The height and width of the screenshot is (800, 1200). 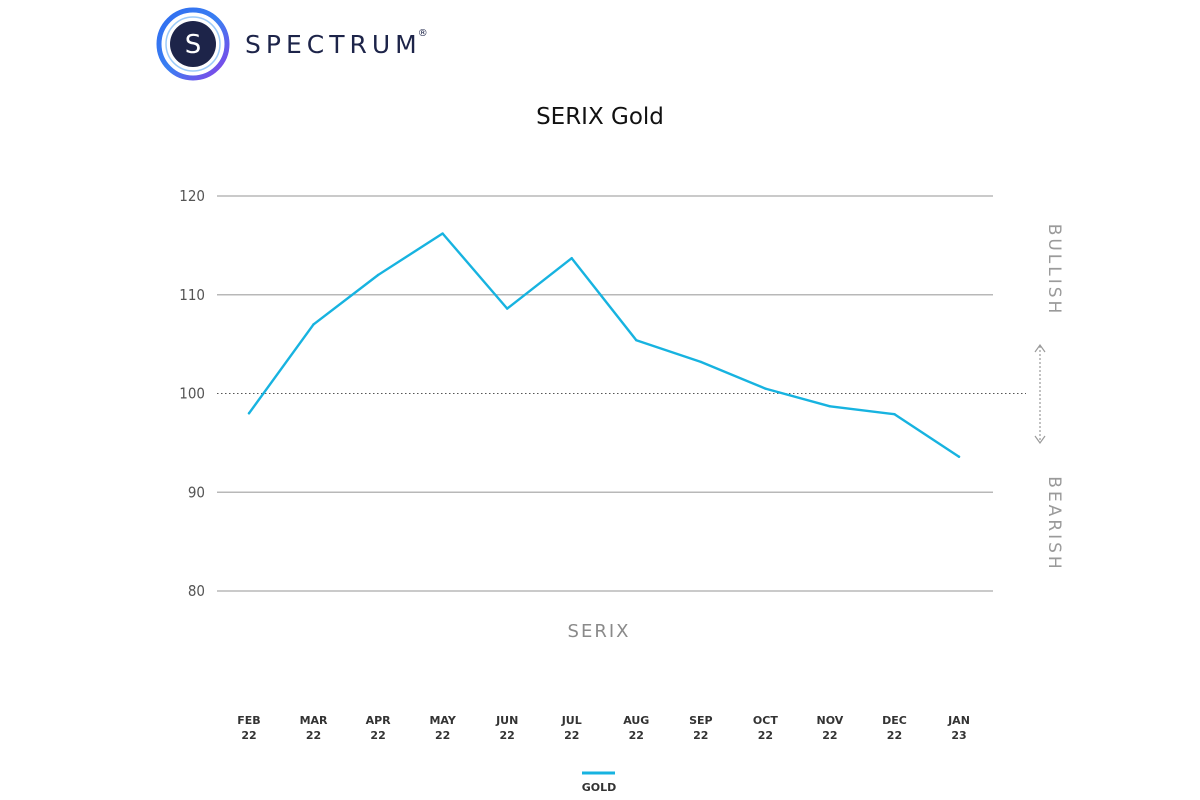 I want to click on x-axis-label: SERIX, so click(x=599, y=631).